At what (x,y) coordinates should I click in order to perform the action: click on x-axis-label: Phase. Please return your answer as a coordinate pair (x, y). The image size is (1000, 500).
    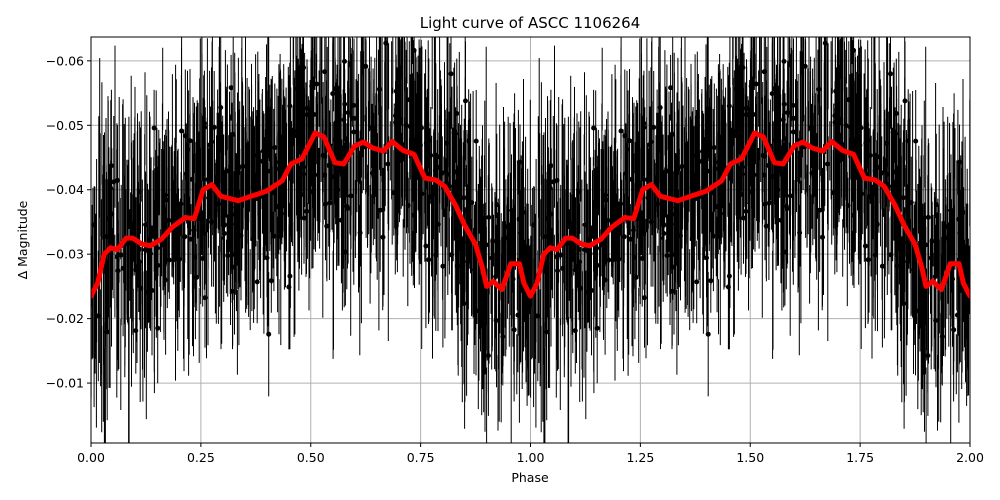
    Looking at the image, I should click on (530, 477).